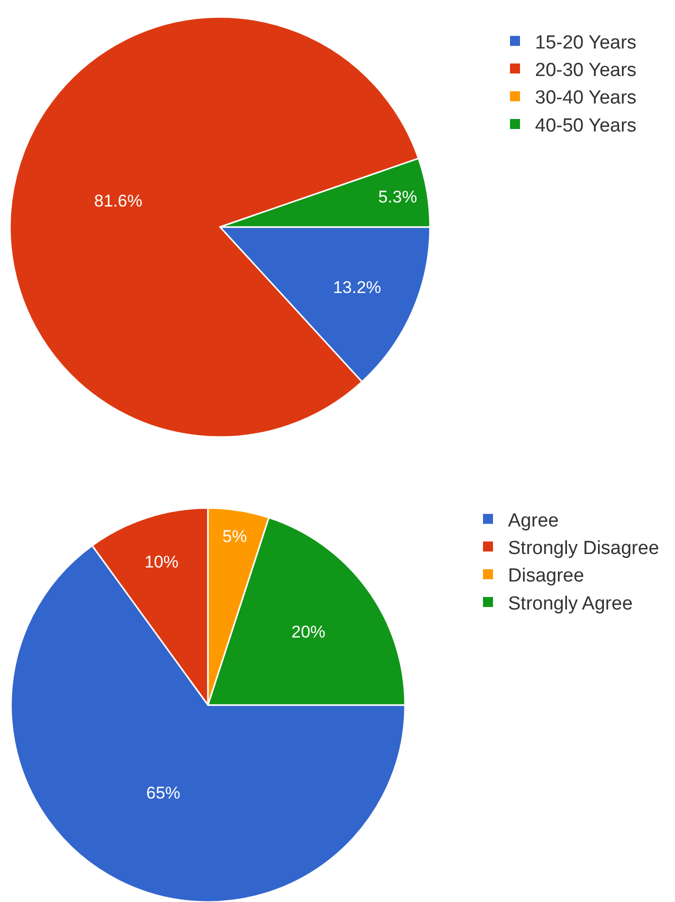 The height and width of the screenshot is (902, 675). I want to click on data-label: 5.3%, so click(398, 197).